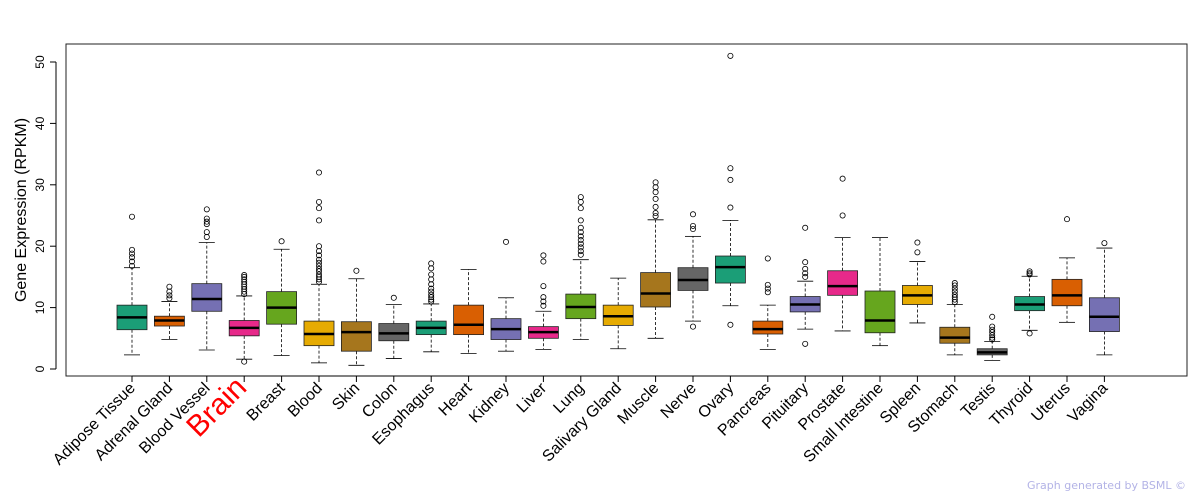 Image resolution: width=1200 pixels, height=500 pixels. What do you see at coordinates (489, 403) in the screenshot?
I see `x-tick-label-kidney: Kidney` at bounding box center [489, 403].